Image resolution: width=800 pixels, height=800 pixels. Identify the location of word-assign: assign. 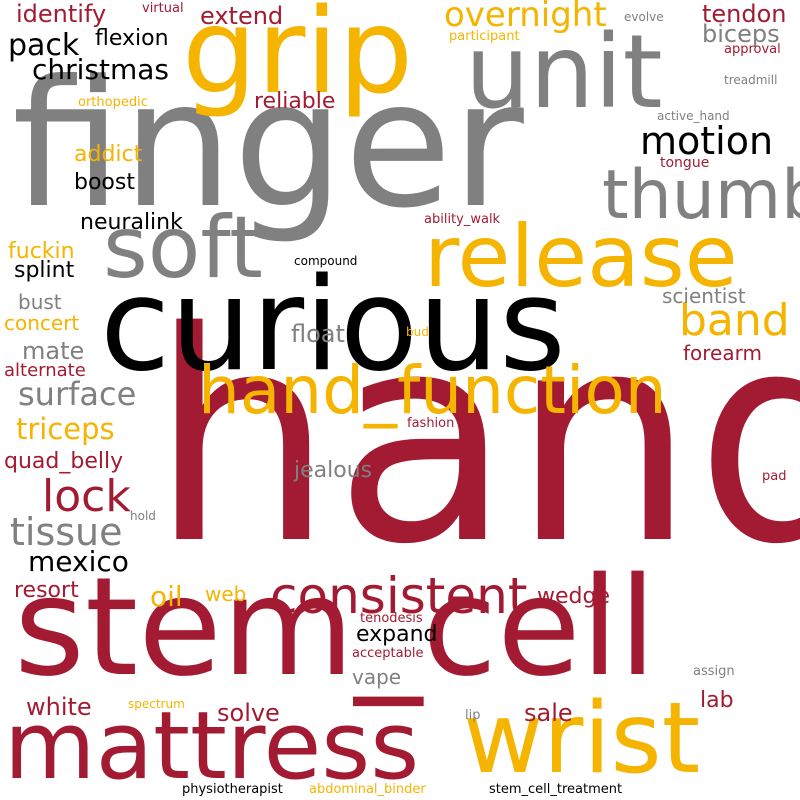
(714, 671).